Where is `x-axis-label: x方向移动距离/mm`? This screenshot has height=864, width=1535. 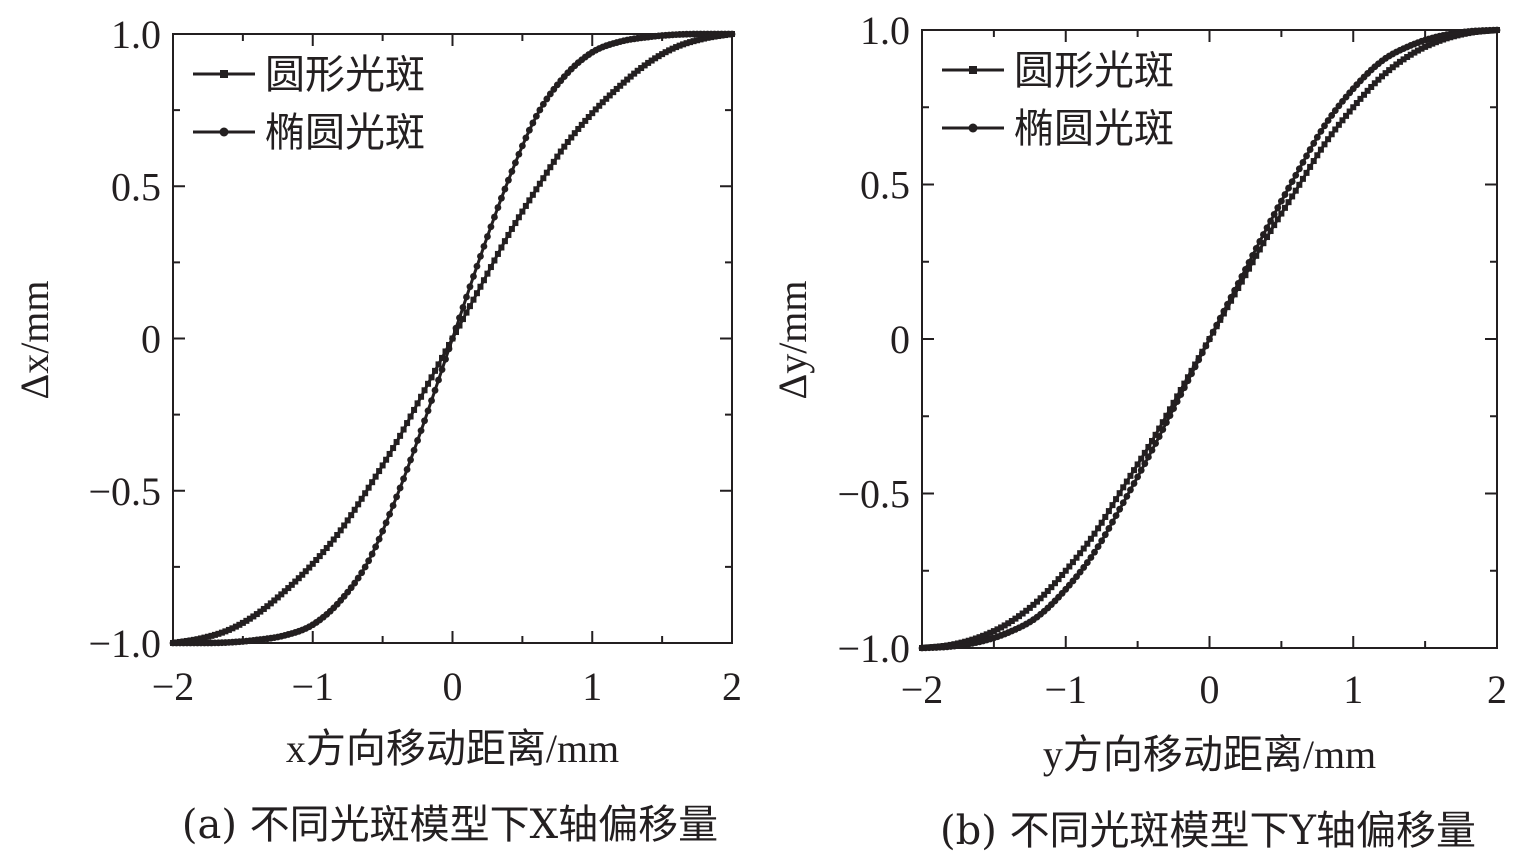 x-axis-label: x方向移动距离/mm is located at coordinates (452, 748).